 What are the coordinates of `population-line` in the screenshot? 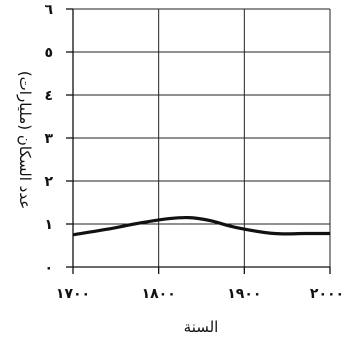 It's located at (201, 226).